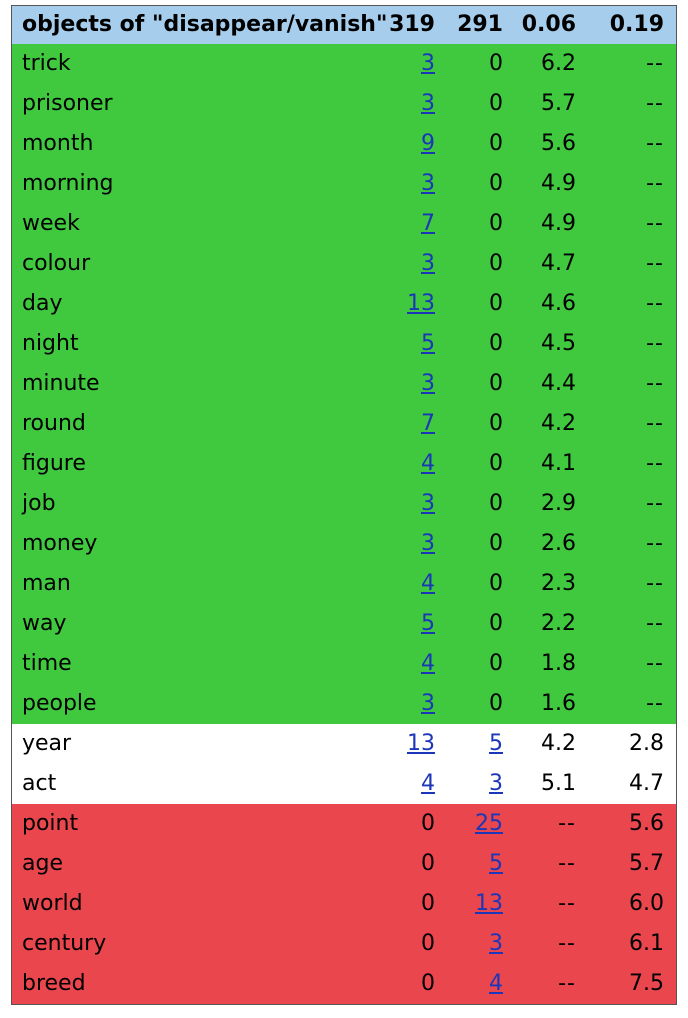 The image size is (688, 1018). Describe the element at coordinates (479, 984) in the screenshot. I see `freq-2-cell: 4` at that location.